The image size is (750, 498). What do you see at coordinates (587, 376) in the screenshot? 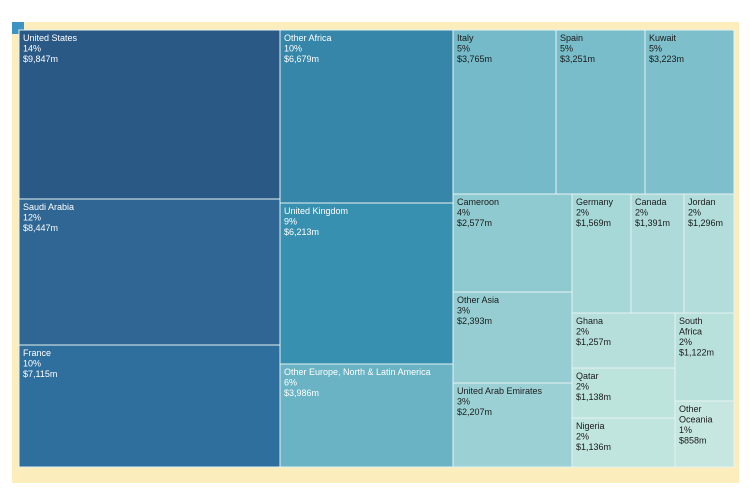
I see `tile-name: Qatar` at bounding box center [587, 376].